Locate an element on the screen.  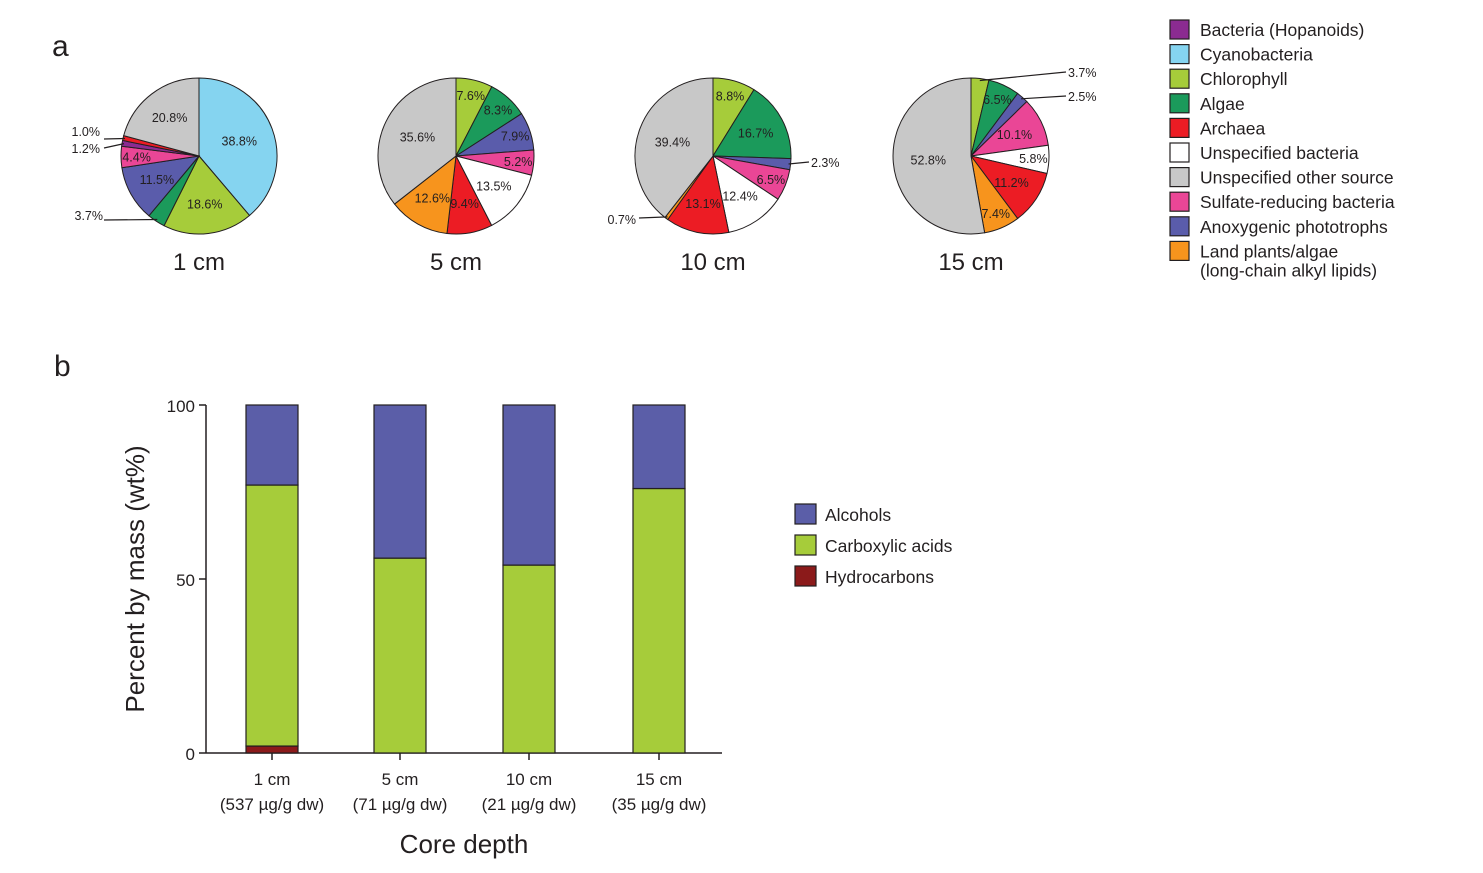
legend-swatch-hydrocarbons is located at coordinates (805, 576).